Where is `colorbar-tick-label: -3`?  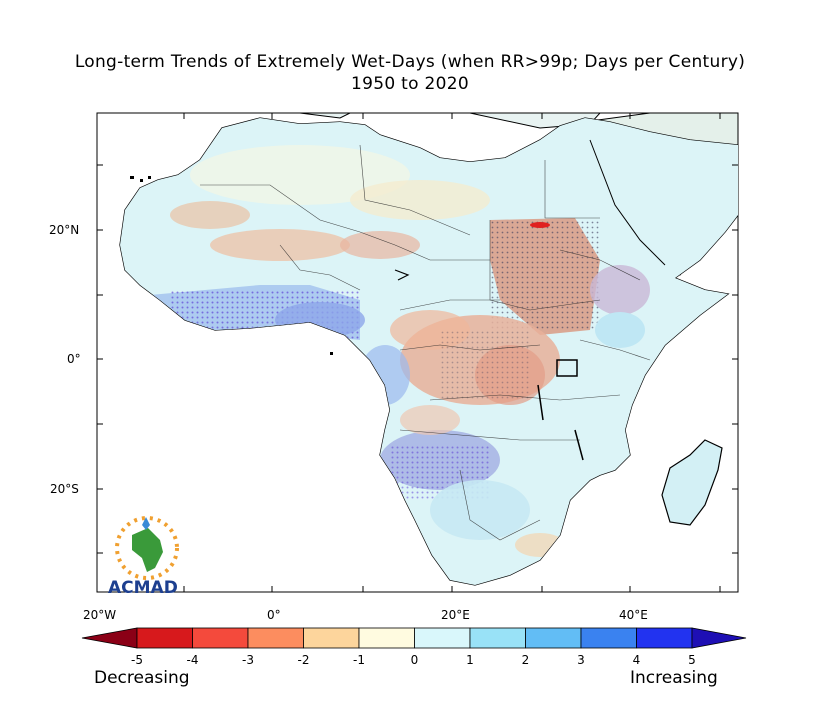
colorbar-tick-label: -3 is located at coordinates (248, 660).